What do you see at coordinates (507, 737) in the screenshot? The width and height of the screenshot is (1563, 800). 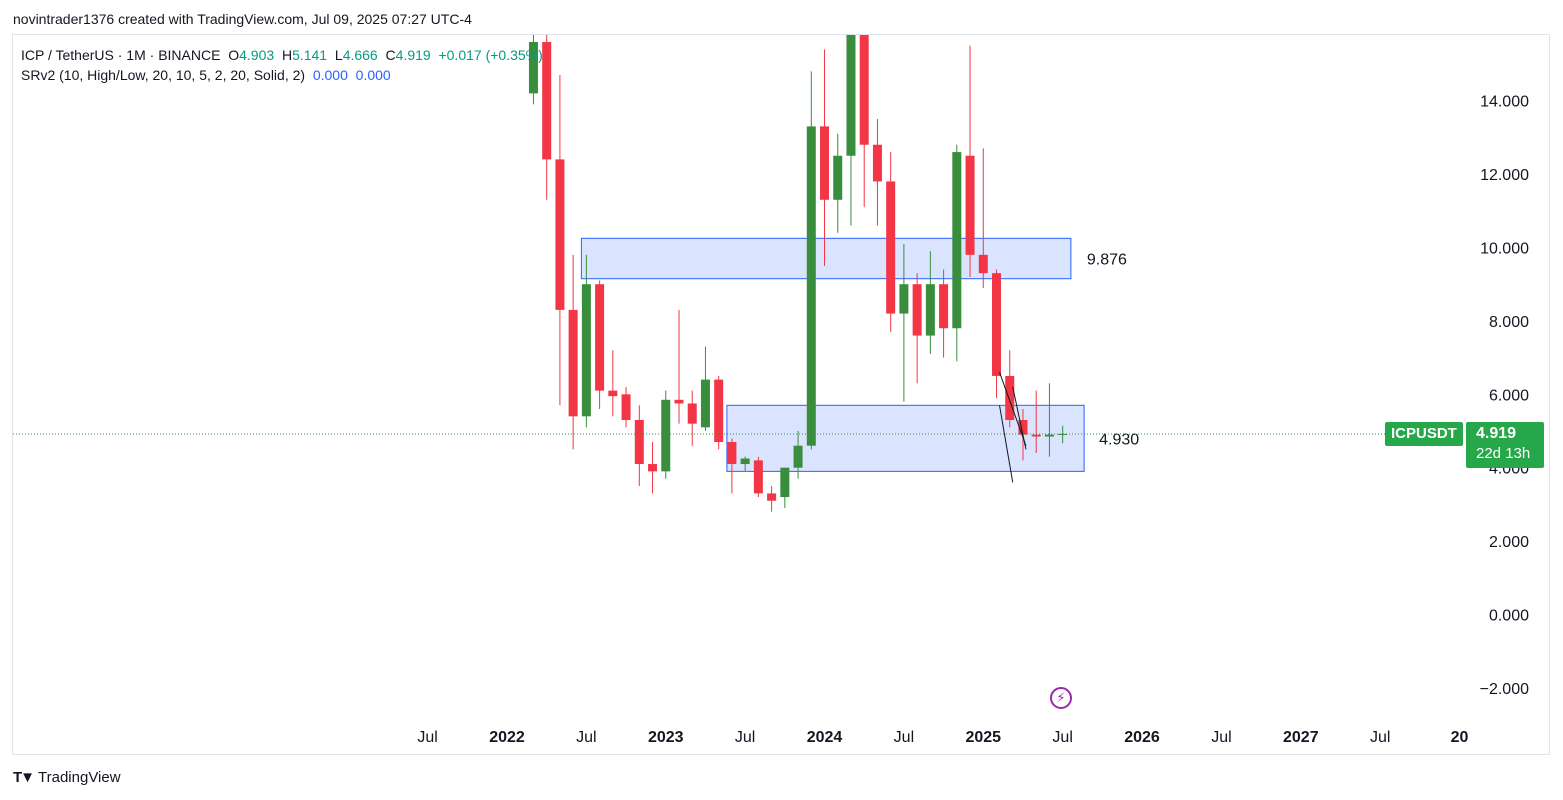 I see `x-tick-label: 2022` at bounding box center [507, 737].